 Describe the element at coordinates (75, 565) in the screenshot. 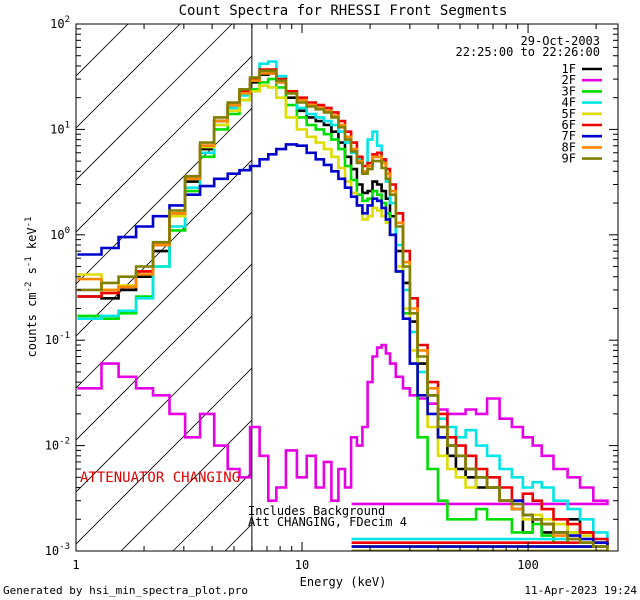

I see `x-tick-label: 1` at that location.